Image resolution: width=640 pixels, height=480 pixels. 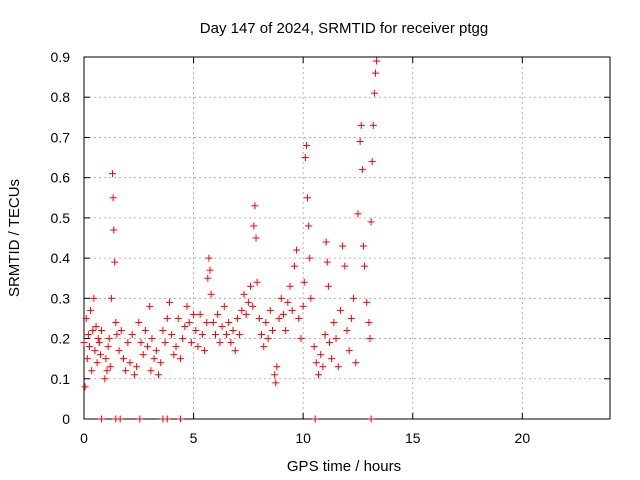 What do you see at coordinates (61, 137) in the screenshot?
I see `y-tick-label: 0.7` at bounding box center [61, 137].